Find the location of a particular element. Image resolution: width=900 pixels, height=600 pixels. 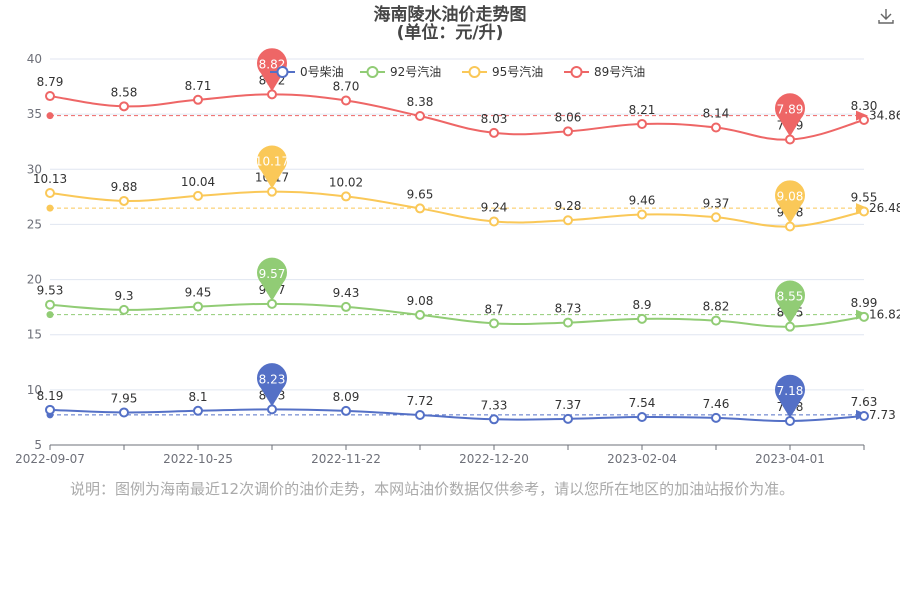

data-label: 8.06 is located at coordinates (568, 117).